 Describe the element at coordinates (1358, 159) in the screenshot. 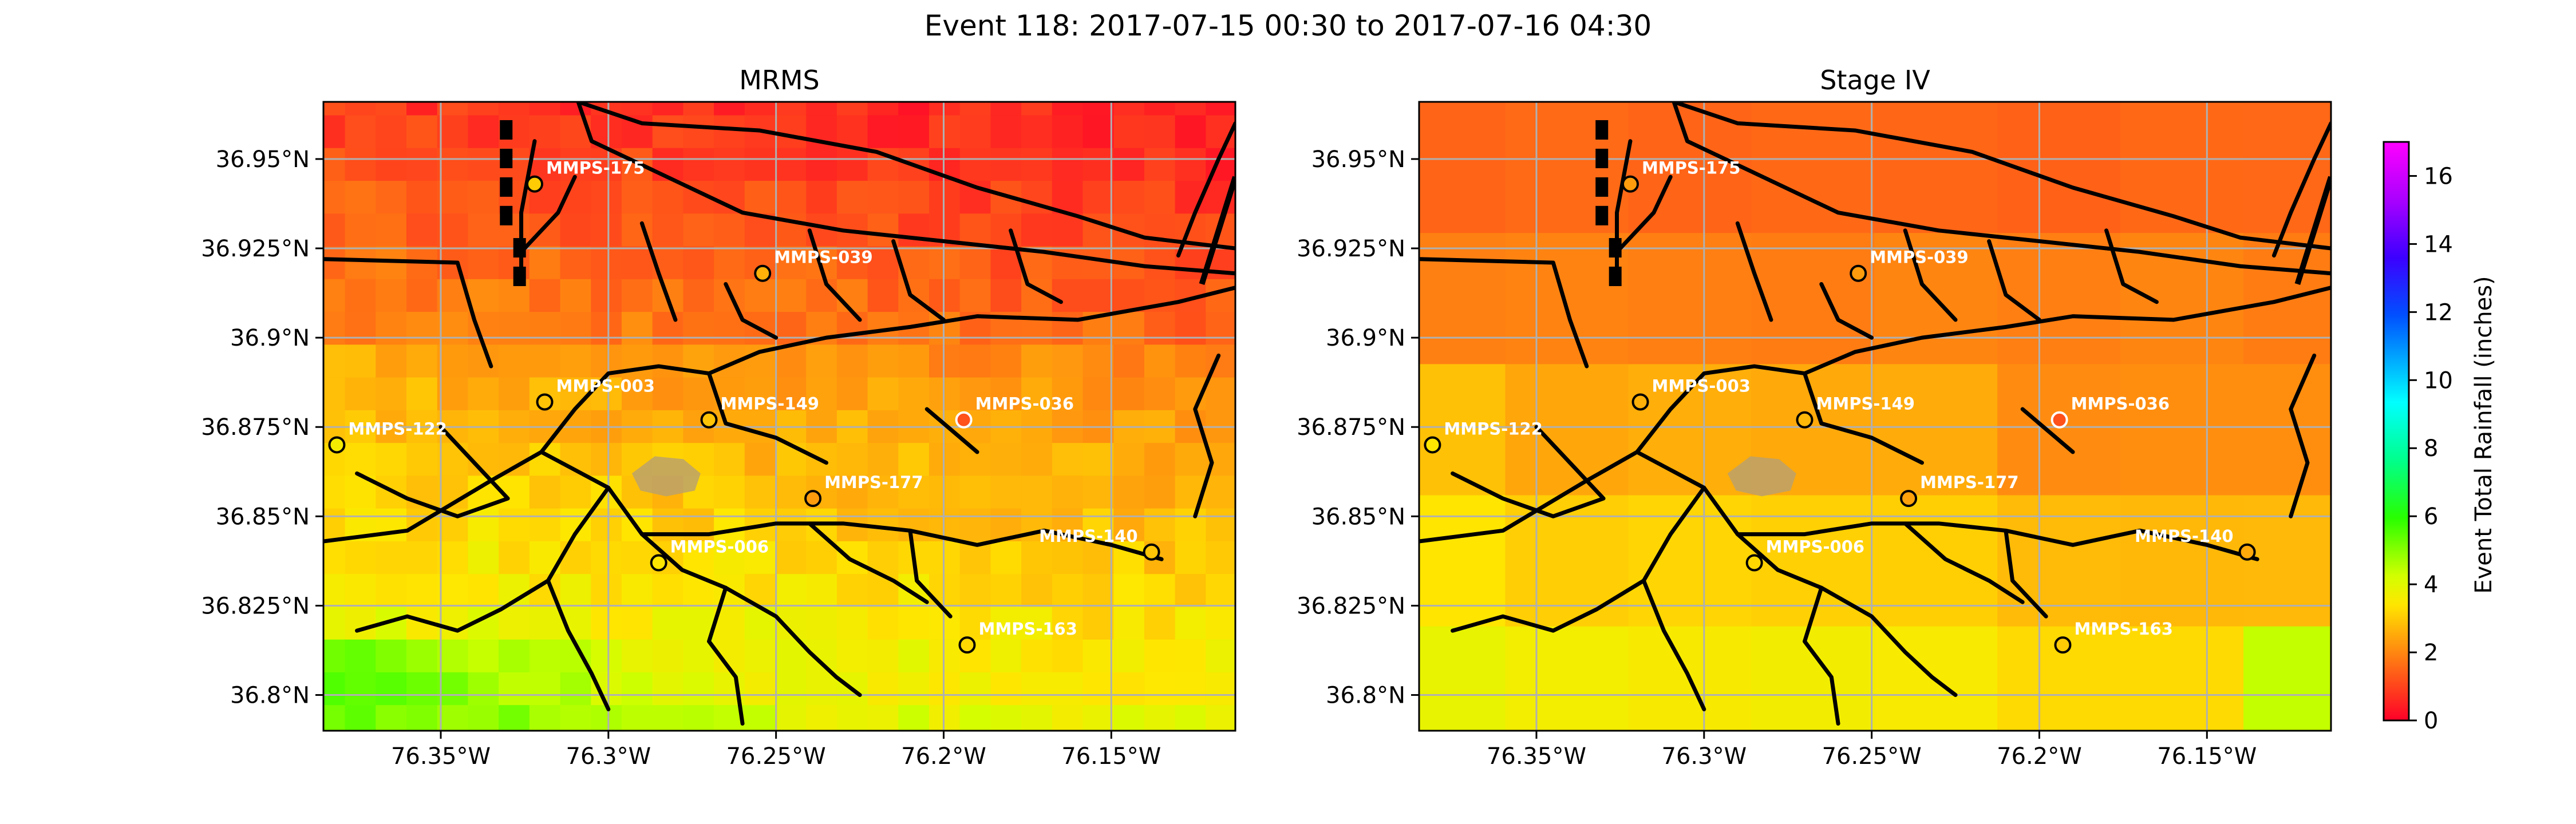

I see `y-tick-label: 36.95°N` at that location.